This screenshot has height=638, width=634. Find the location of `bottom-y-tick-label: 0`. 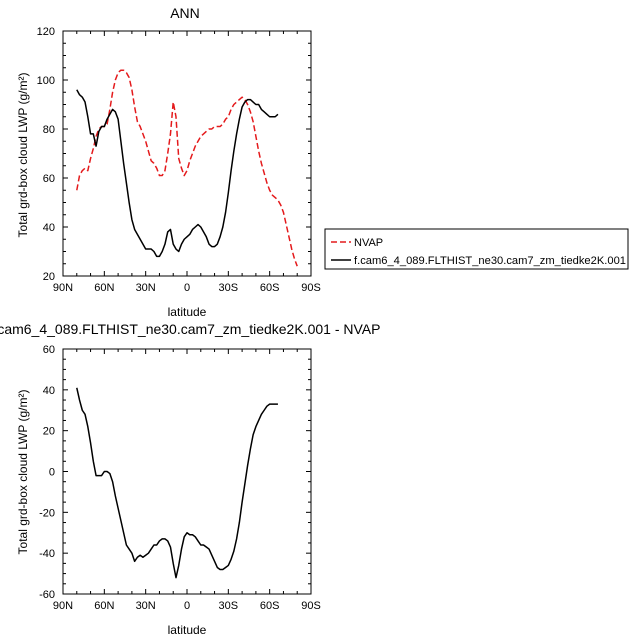

bottom-y-tick-label: 0 is located at coordinates (52, 473).